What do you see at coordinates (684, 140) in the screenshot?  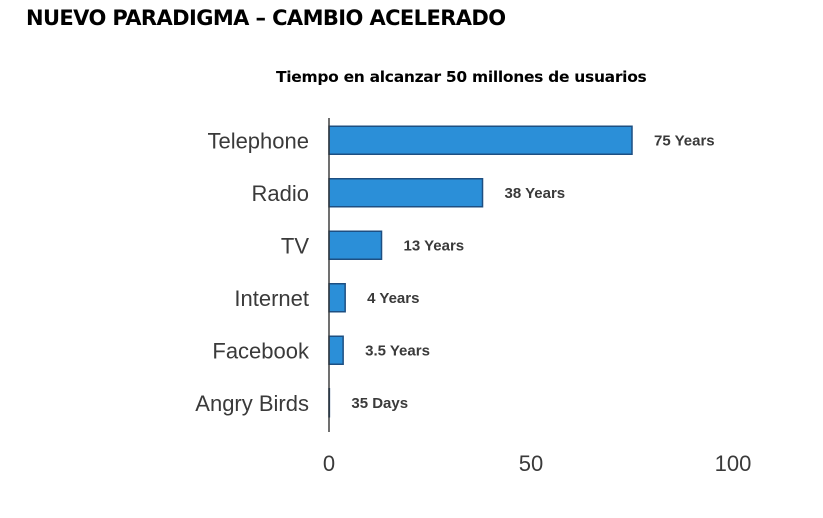 I see `value-label-telephone: 75 Years` at bounding box center [684, 140].